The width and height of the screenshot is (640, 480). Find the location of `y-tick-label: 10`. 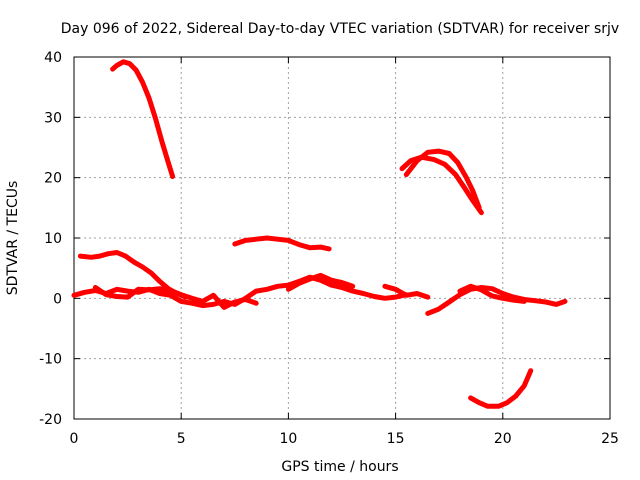

y-tick-label: 10 is located at coordinates (53, 239).